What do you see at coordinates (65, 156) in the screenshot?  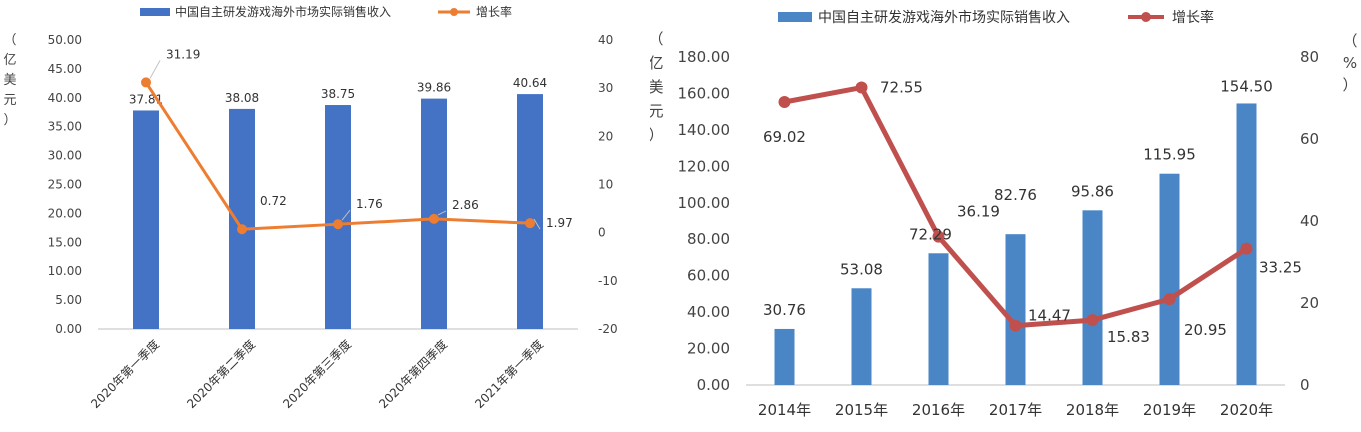 I see `y-left-tick-label: 30.00` at bounding box center [65, 156].